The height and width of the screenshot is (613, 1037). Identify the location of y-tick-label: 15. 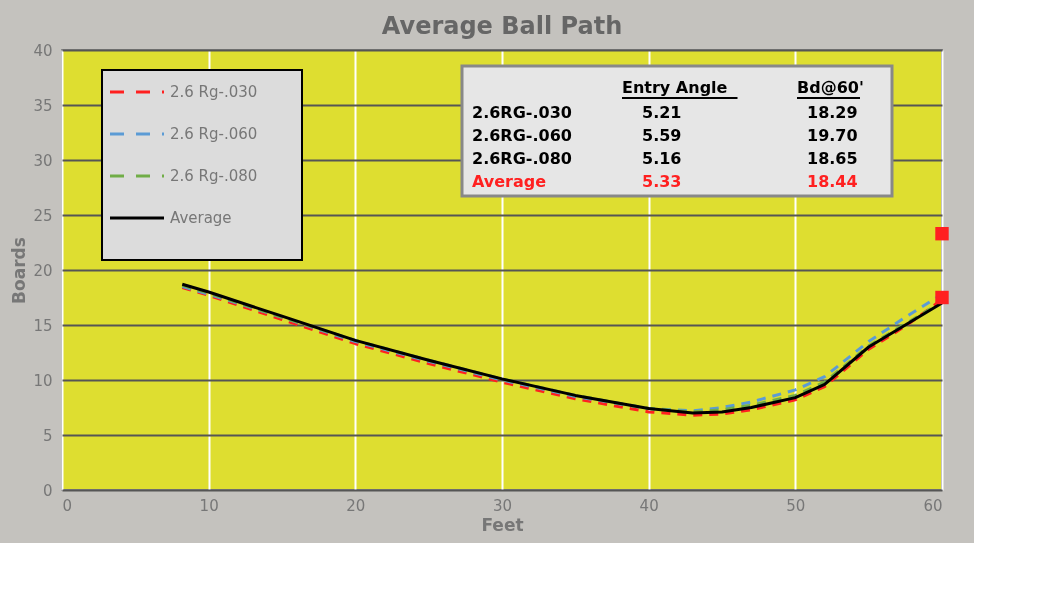
(43, 325).